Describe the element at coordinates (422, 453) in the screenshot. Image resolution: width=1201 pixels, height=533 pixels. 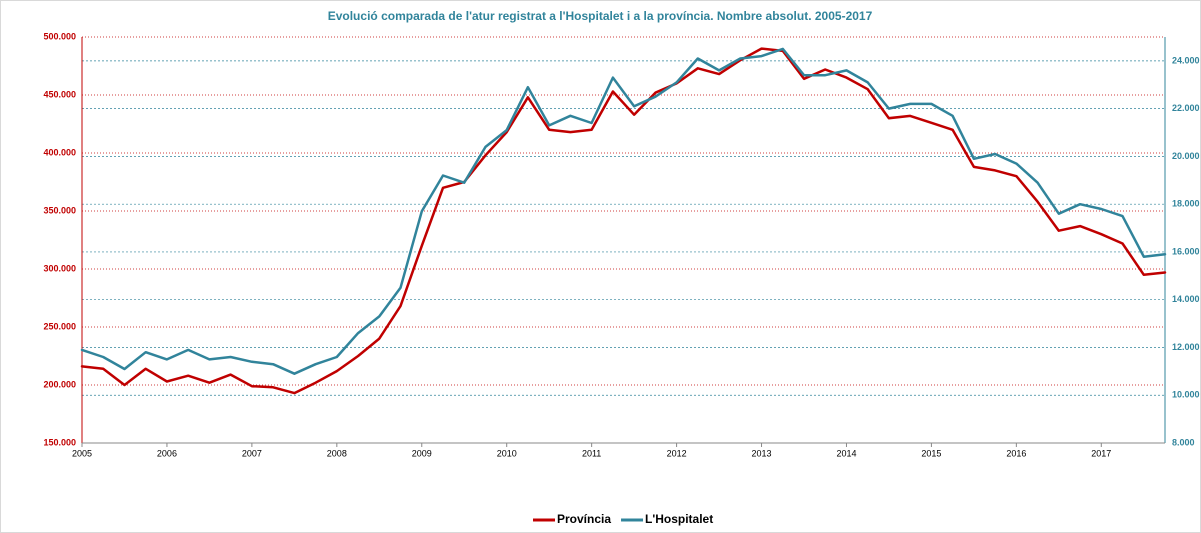
I see `x-tick-label: 2009` at that location.